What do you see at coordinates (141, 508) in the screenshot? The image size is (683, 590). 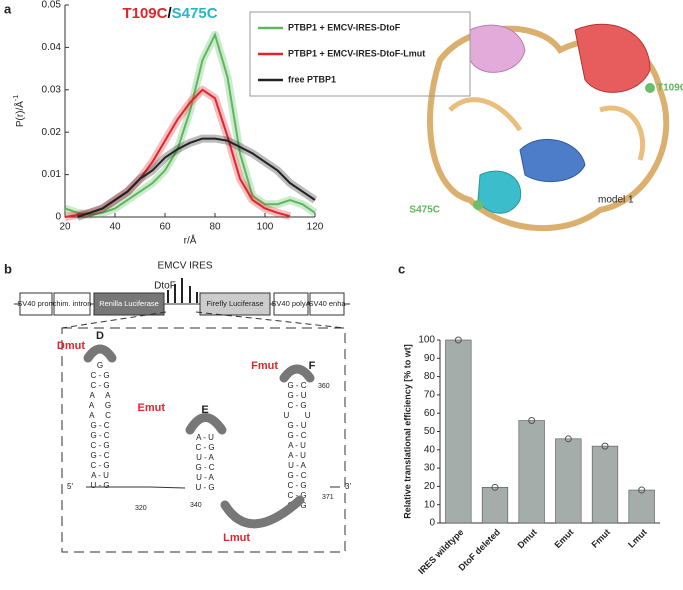 I see `position-label: 320` at bounding box center [141, 508].